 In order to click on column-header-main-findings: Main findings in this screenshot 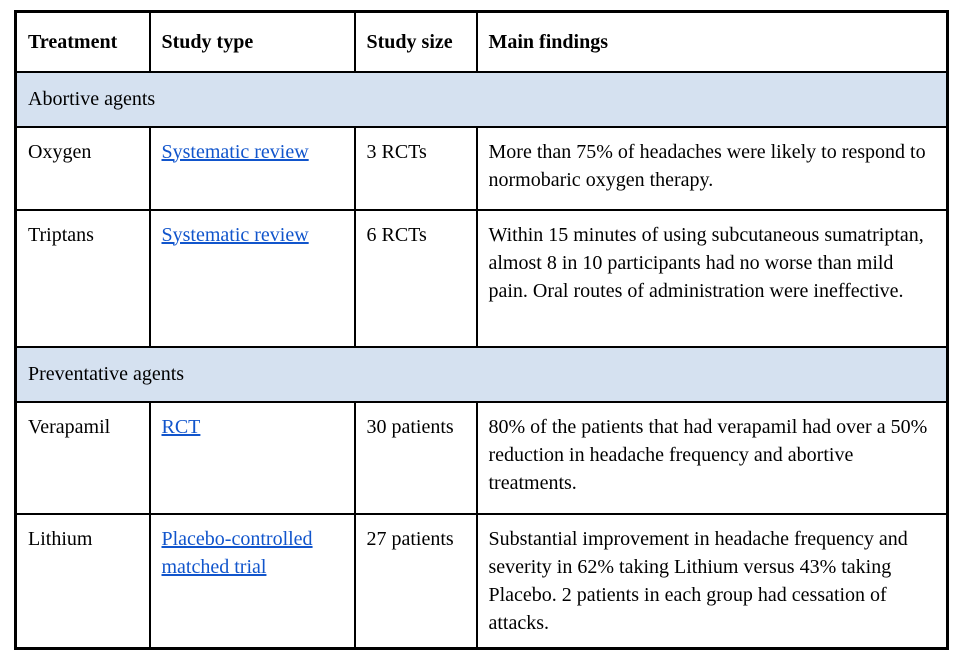, I will do `click(712, 41)`.